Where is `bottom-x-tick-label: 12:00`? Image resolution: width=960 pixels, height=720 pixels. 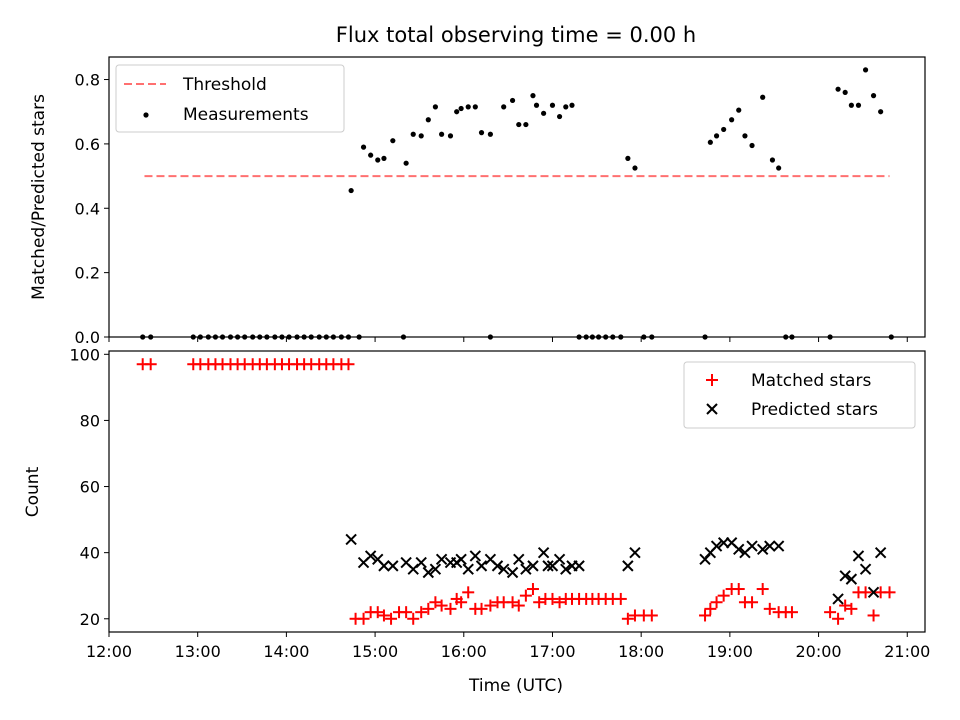 bottom-x-tick-label: 12:00 is located at coordinates (109, 651).